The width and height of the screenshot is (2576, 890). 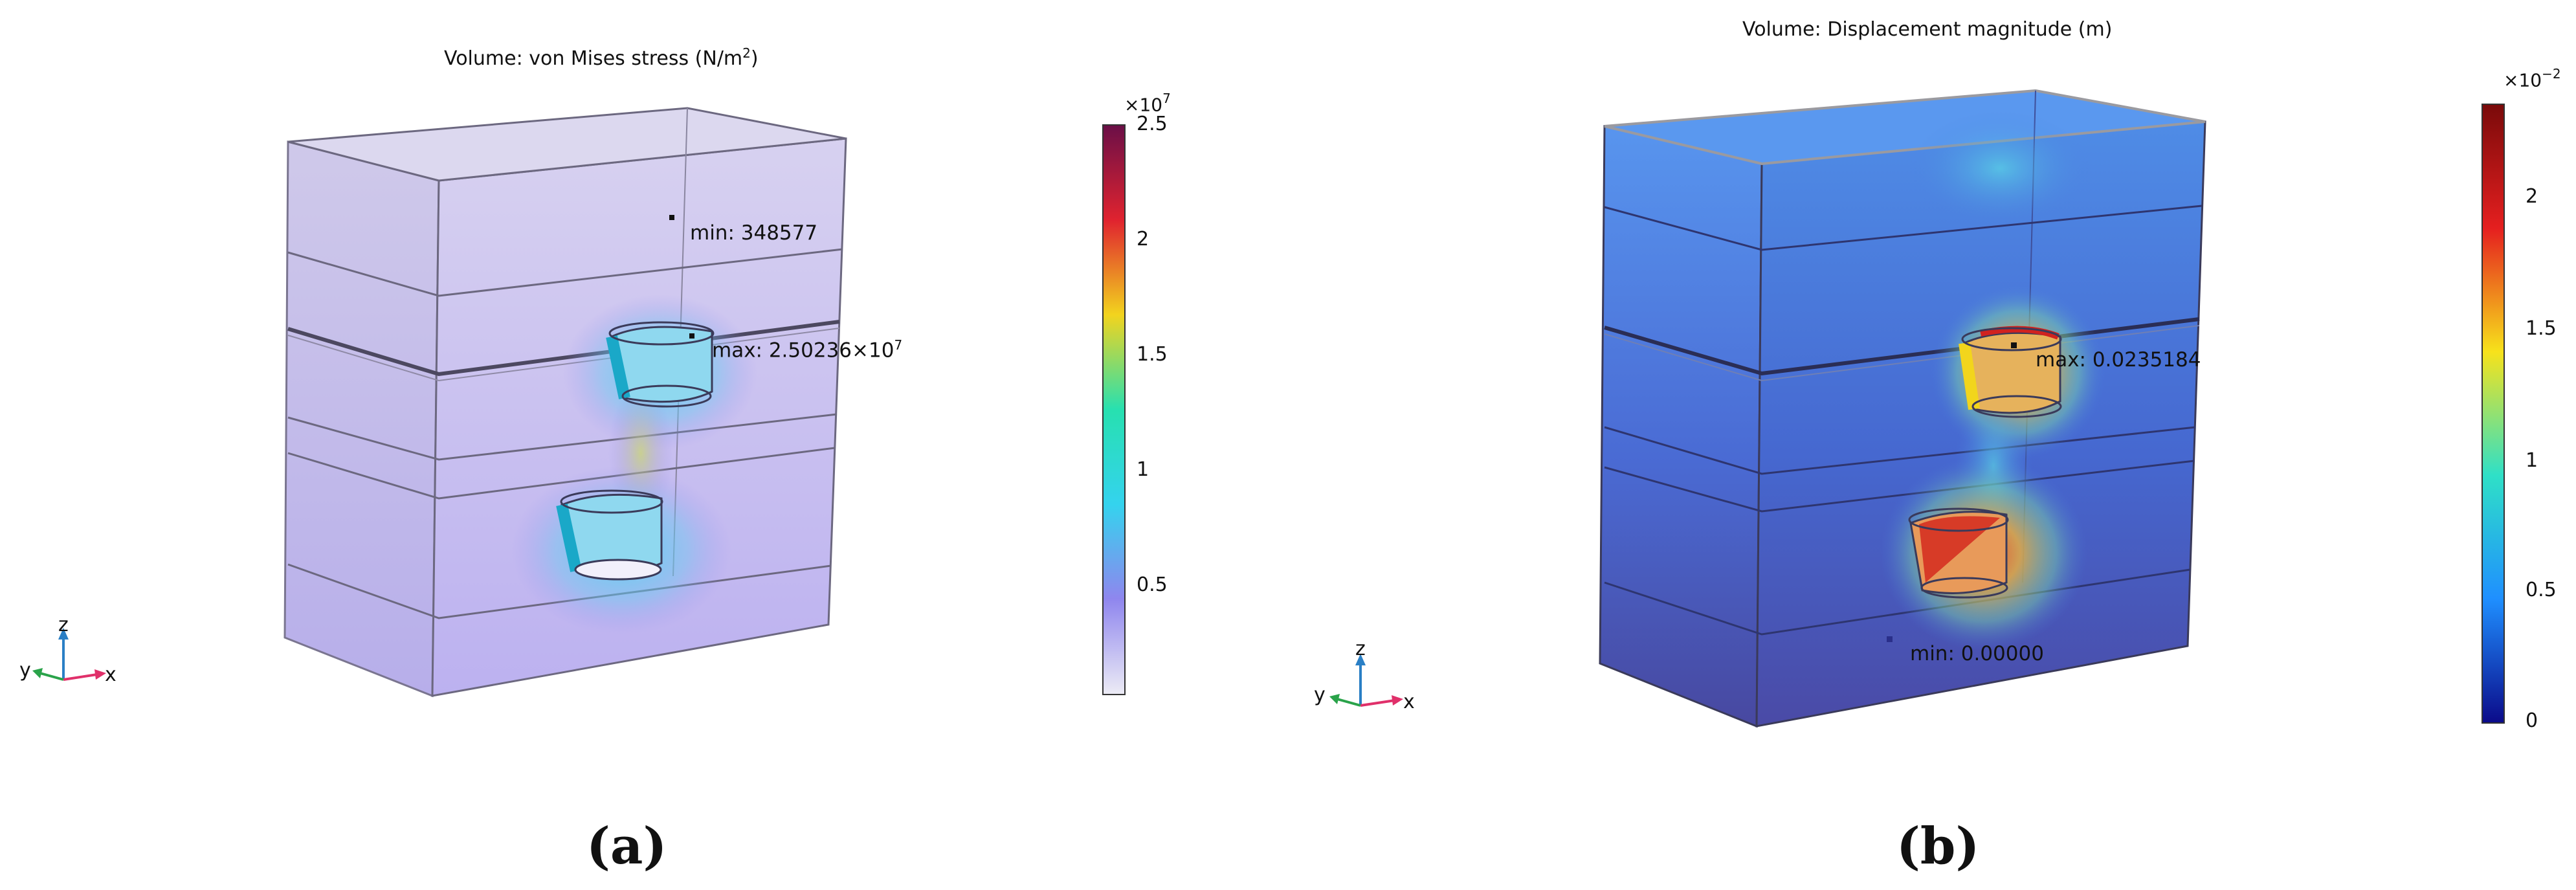 I want to click on plot-title: Volume: von Mises stress (N/m2), so click(x=601, y=57).